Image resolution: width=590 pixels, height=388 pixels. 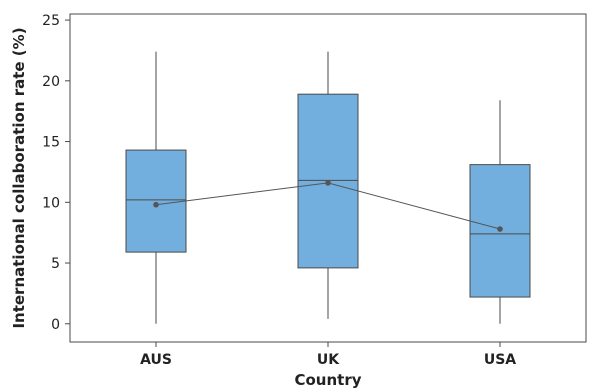 I want to click on y-axis: 0 5 10 15 20 25, so click(x=56, y=173).